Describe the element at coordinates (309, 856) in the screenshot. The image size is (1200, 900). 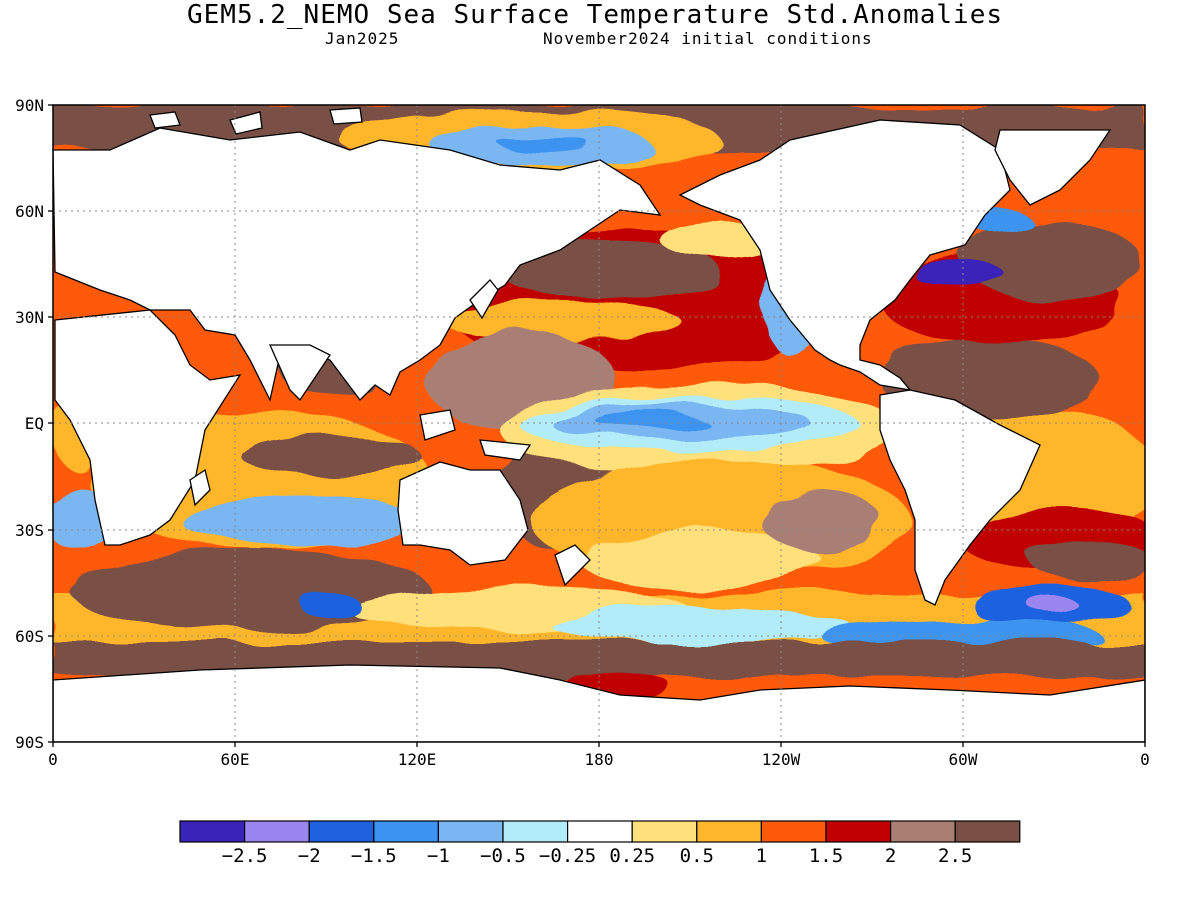
I see `colorbar-label: −2` at that location.